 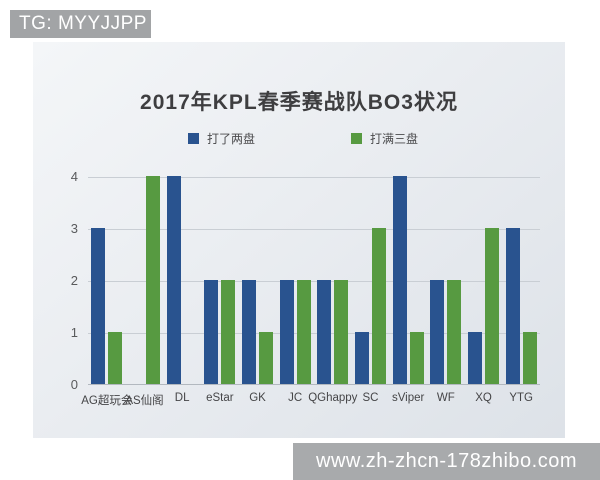 I want to click on legend-label: 打满三盘, so click(x=394, y=139).